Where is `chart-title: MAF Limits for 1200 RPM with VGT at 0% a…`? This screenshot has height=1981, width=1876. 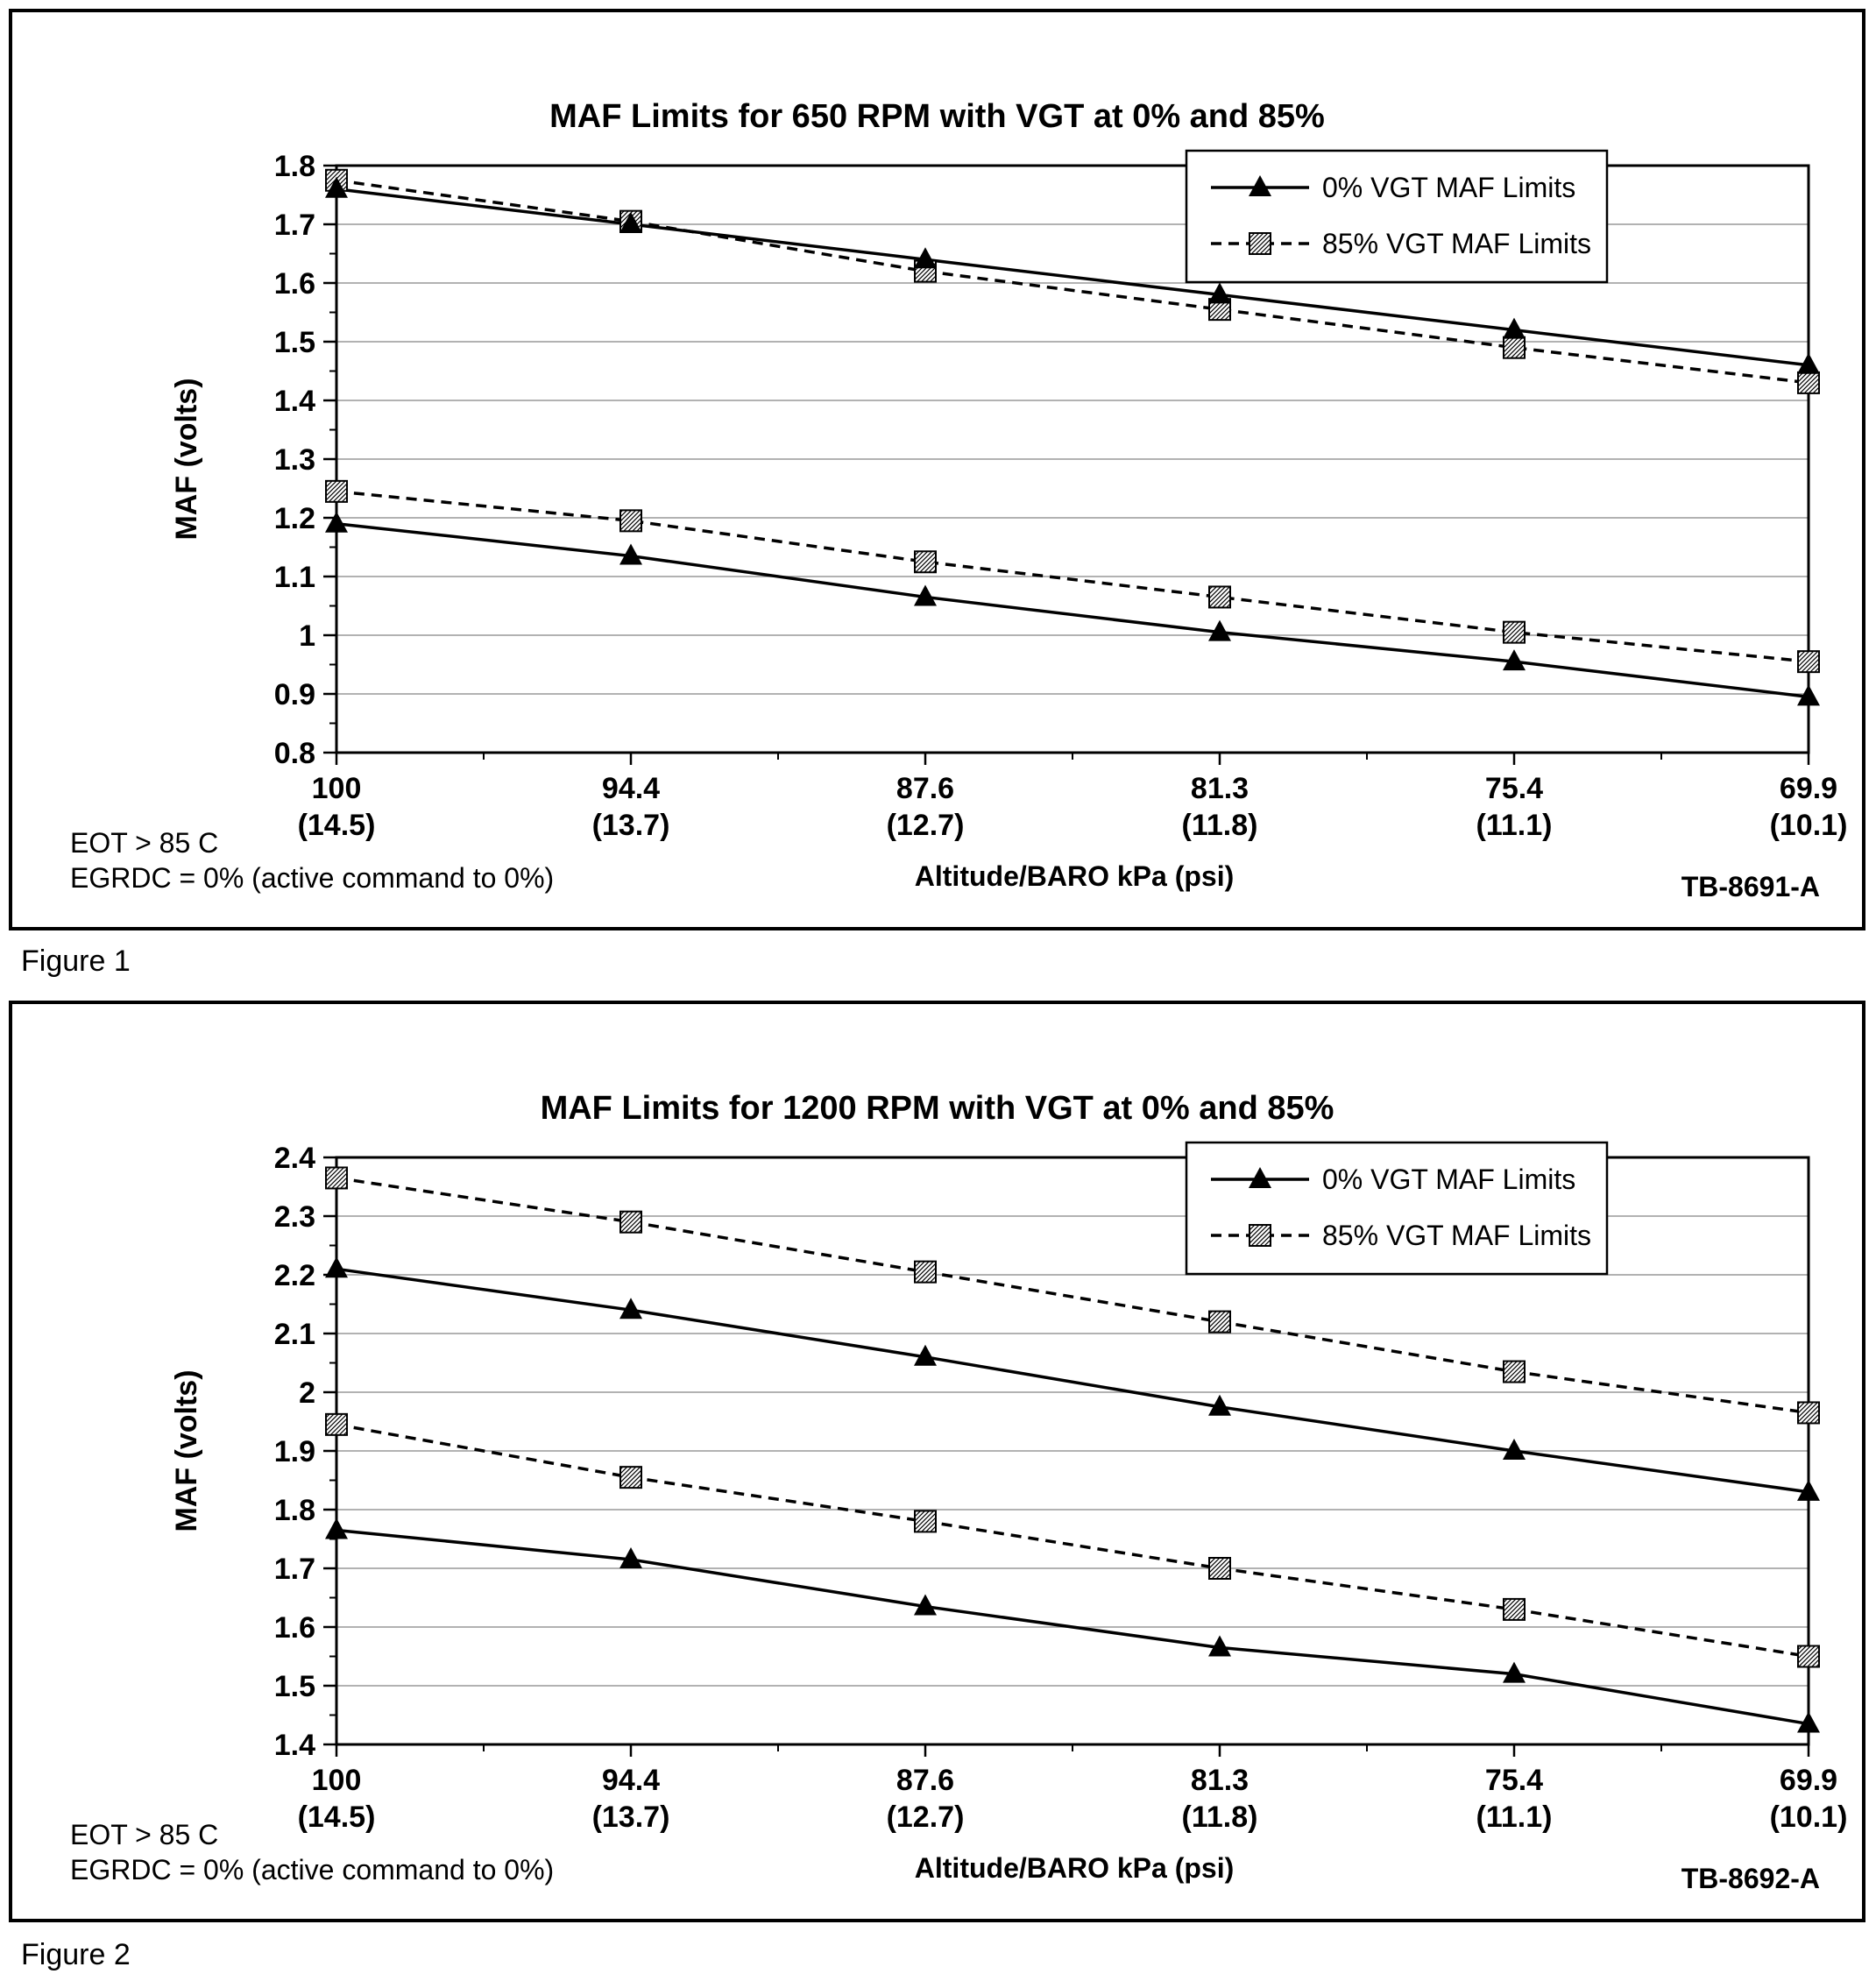 chart-title: MAF Limits for 1200 RPM with VGT at 0% a… is located at coordinates (937, 1108).